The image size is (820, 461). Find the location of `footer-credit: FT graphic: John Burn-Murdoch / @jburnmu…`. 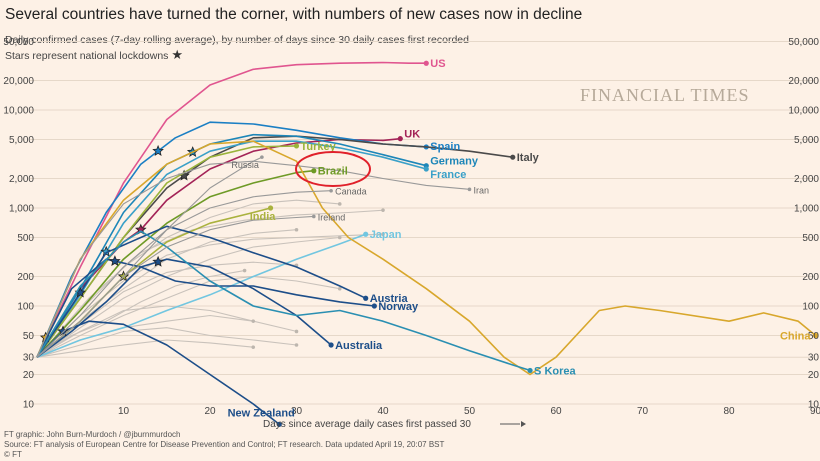

footer-credit: FT graphic: John Burn-Murdoch / @jburnmu… is located at coordinates (92, 434).